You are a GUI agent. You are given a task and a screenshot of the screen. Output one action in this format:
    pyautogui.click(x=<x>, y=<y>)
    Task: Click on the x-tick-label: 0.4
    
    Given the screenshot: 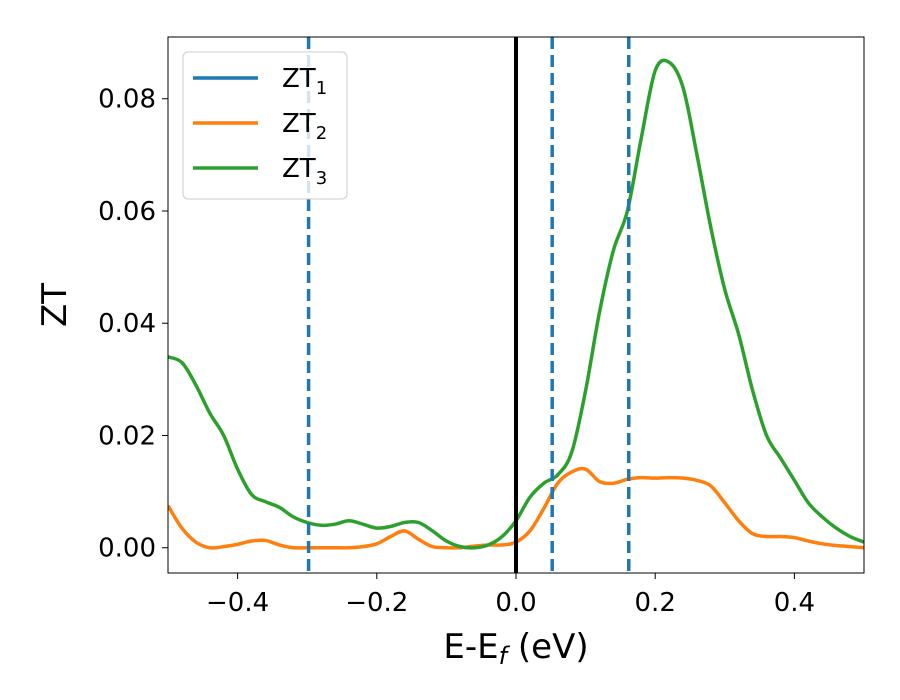 What is the action you would take?
    pyautogui.click(x=794, y=603)
    